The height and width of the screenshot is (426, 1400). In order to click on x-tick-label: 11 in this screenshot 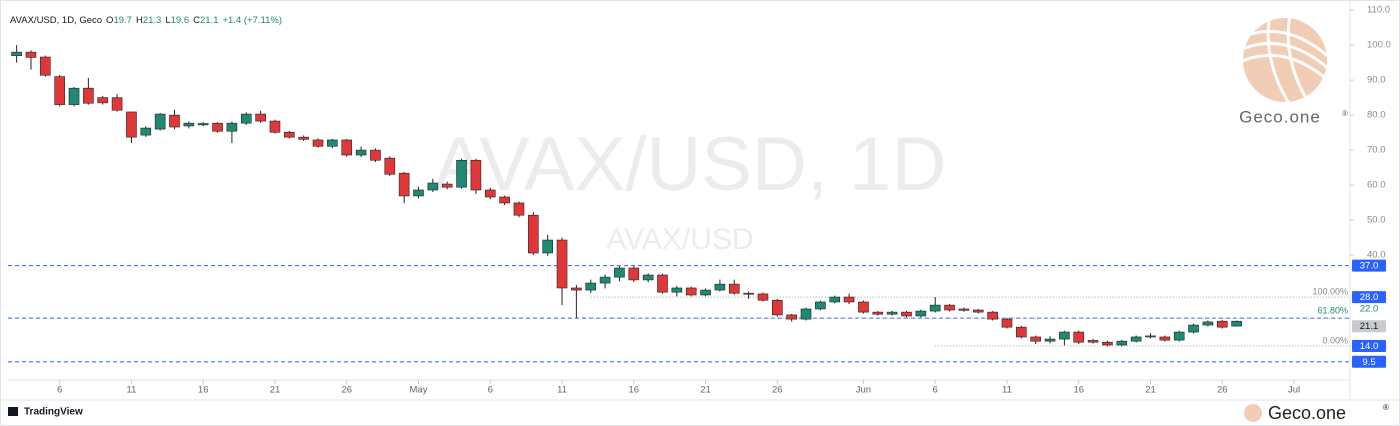, I will do `click(562, 390)`.